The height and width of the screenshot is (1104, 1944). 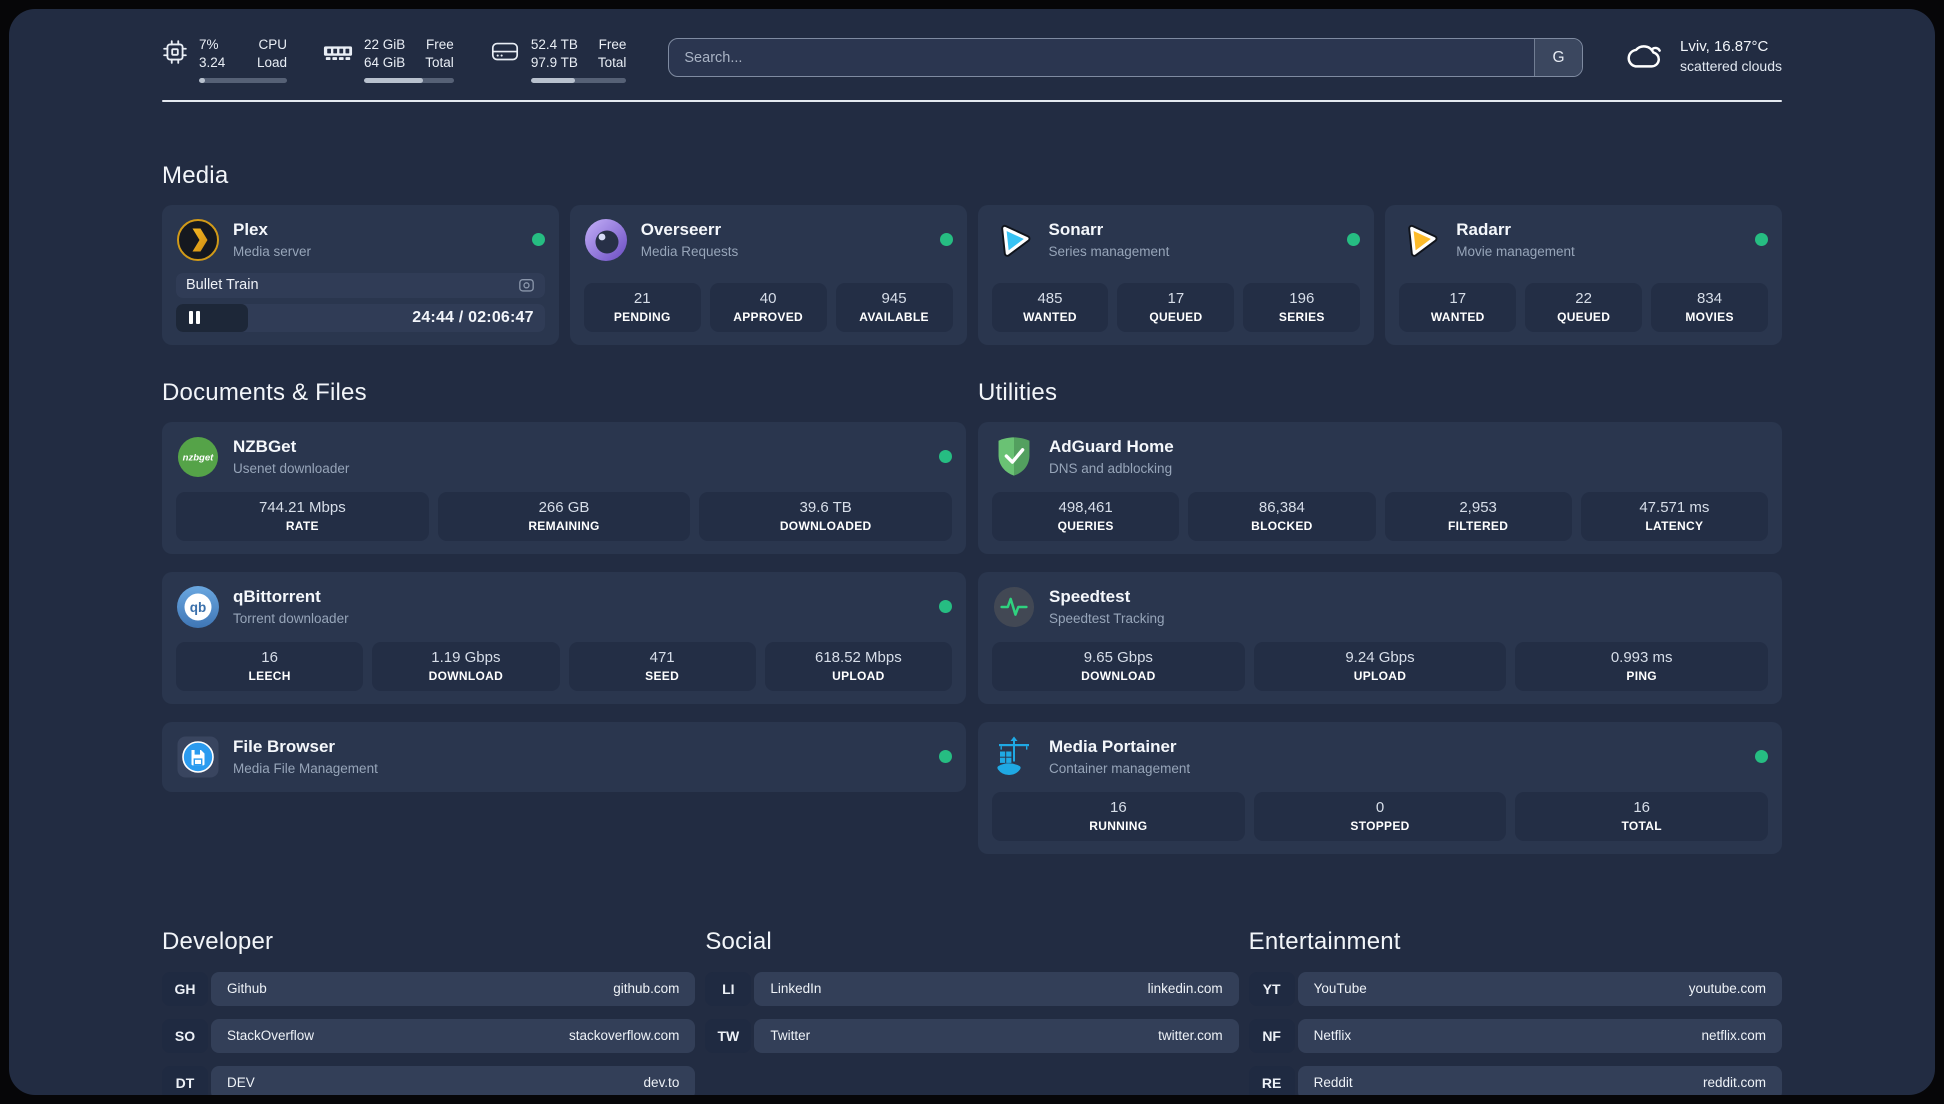 What do you see at coordinates (272, 251) in the screenshot?
I see `app-description: Media server` at bounding box center [272, 251].